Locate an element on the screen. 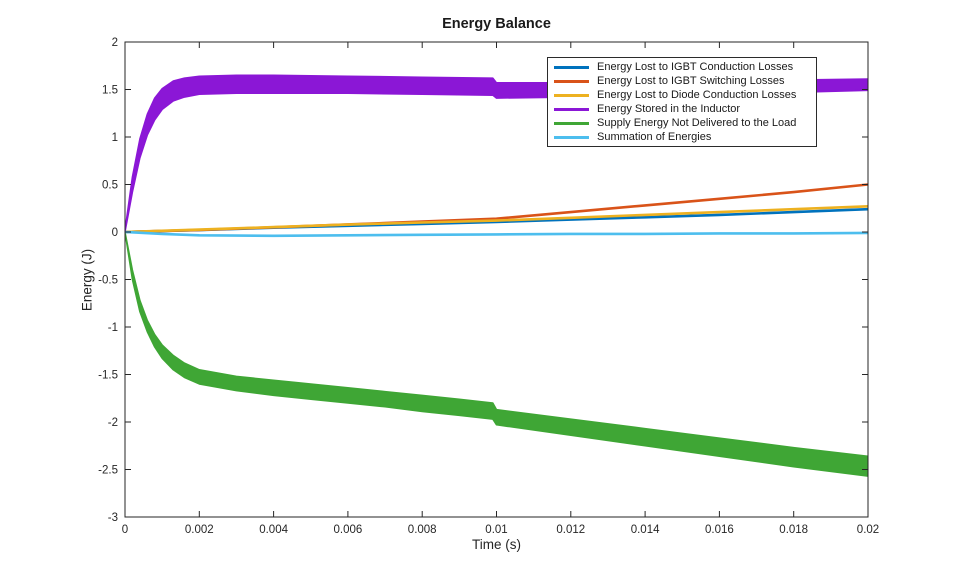 The width and height of the screenshot is (959, 577). y-tick-label: 0 is located at coordinates (115, 233).